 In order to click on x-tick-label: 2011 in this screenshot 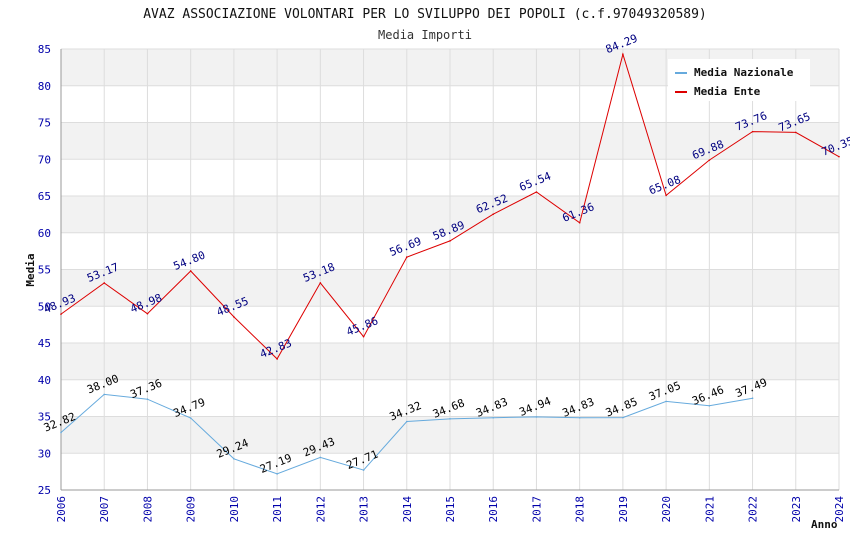, I will do `click(277, 509)`.